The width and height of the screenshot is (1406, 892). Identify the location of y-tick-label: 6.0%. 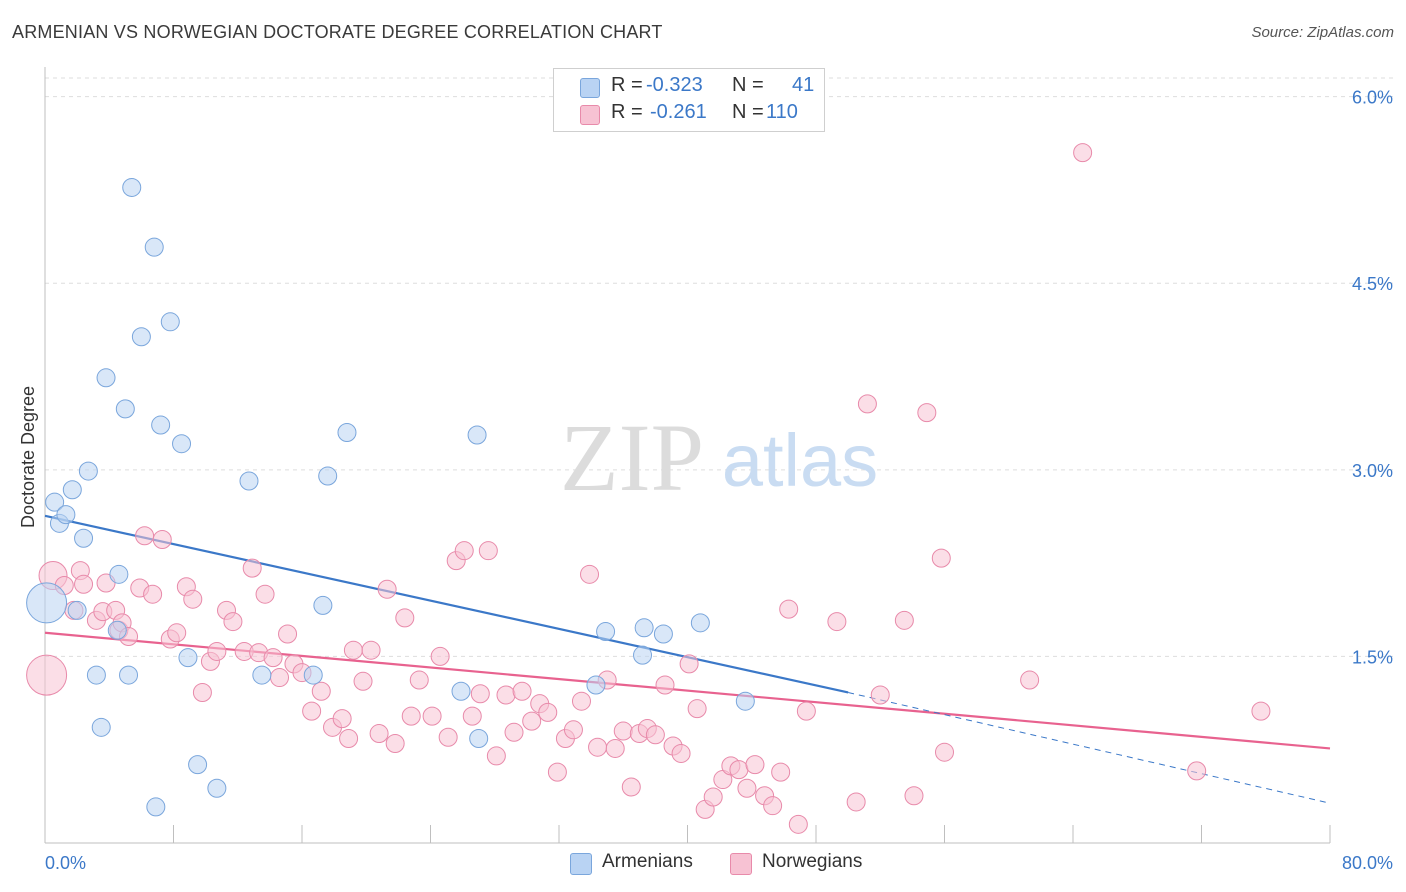
(1372, 98).